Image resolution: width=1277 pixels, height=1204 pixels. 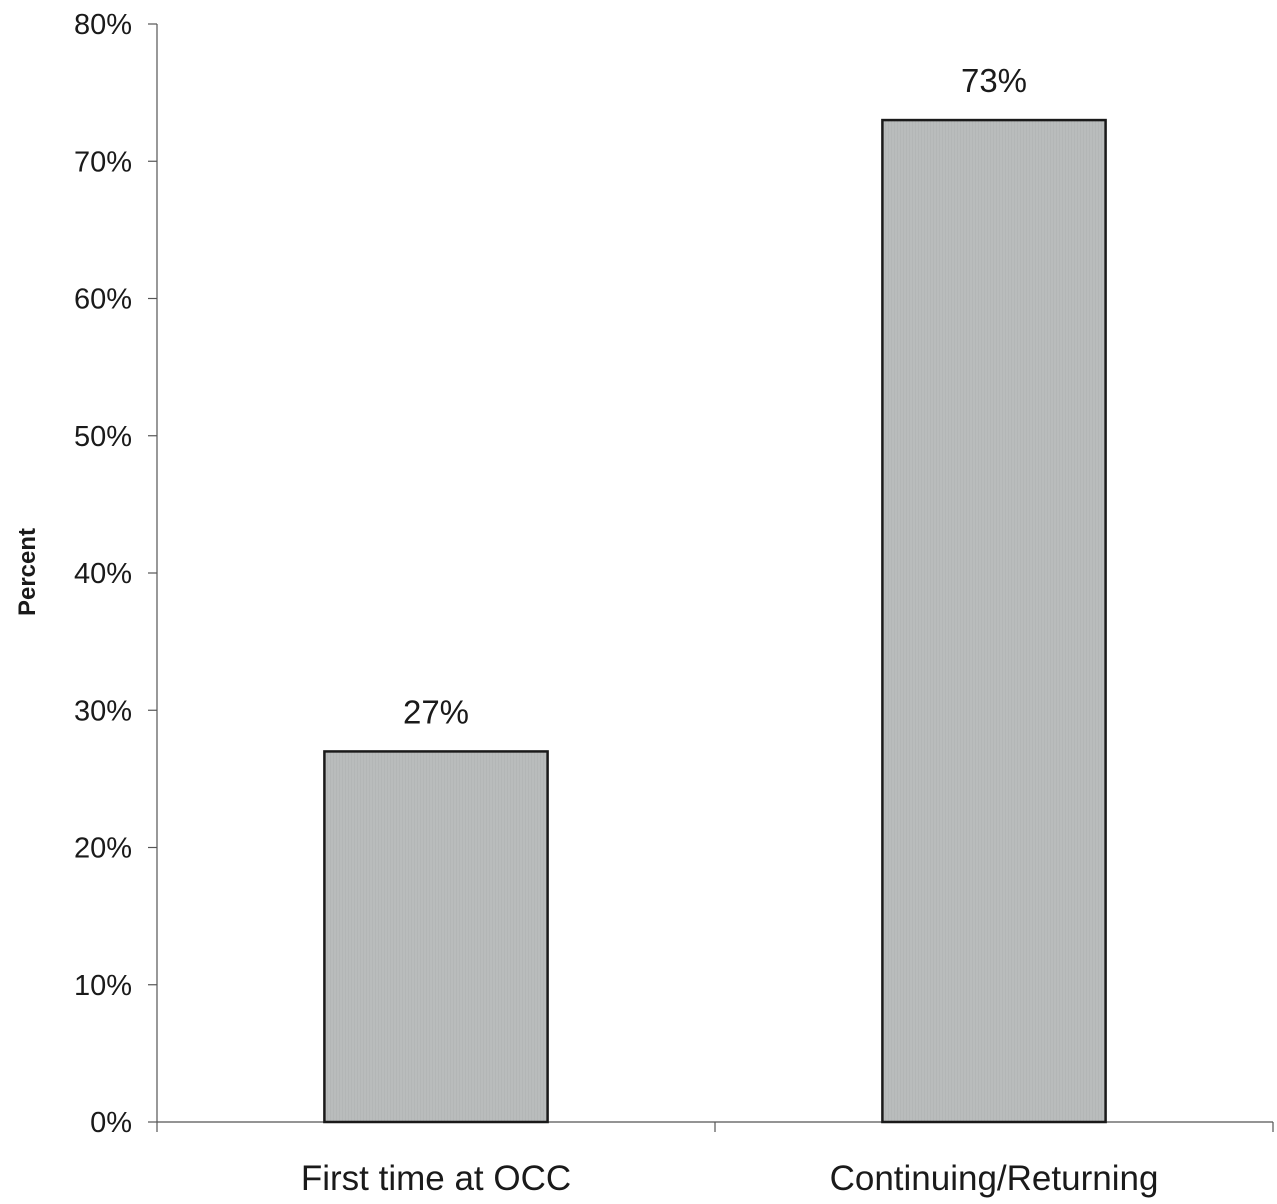 What do you see at coordinates (103, 300) in the screenshot?
I see `y-tick-label: 60%` at bounding box center [103, 300].